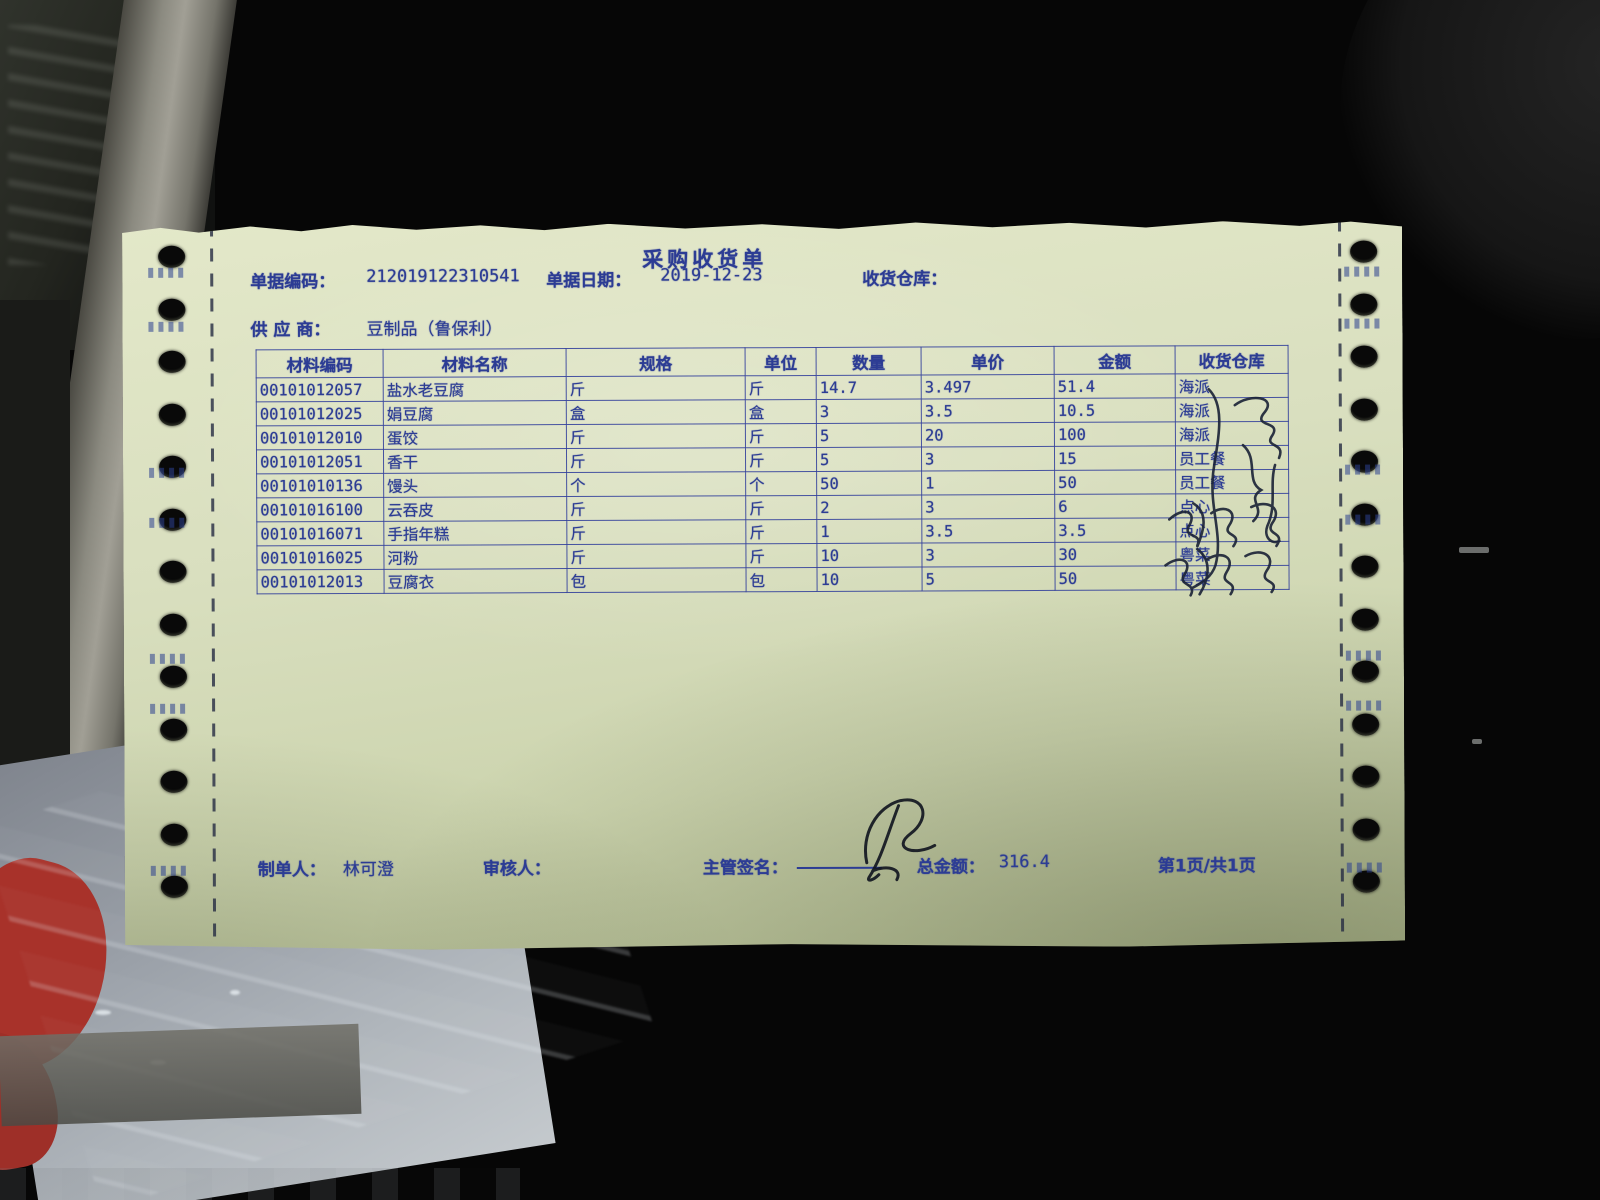  What do you see at coordinates (765, 866) in the screenshot?
I see `footer-row: 制单人： 林可澄 审核人： 主管签名： 总金额： 316.4 第1页/共1页` at bounding box center [765, 866].